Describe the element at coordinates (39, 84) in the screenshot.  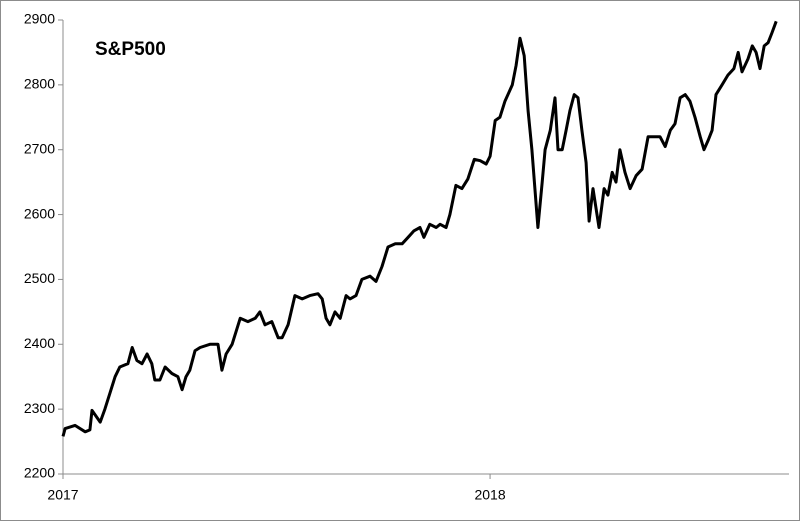
I see `y-tick-label: 2800` at that location.